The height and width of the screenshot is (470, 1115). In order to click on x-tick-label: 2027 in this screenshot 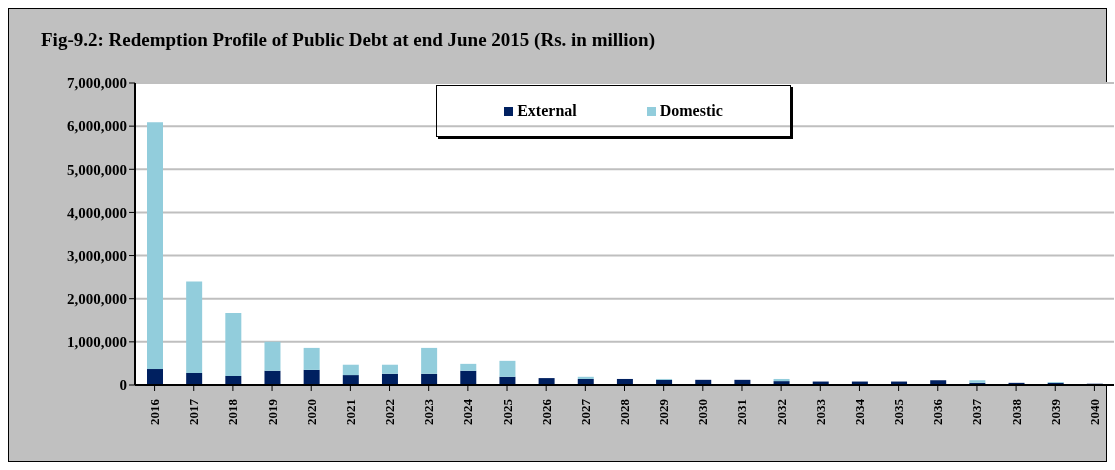, I will do `click(585, 411)`.